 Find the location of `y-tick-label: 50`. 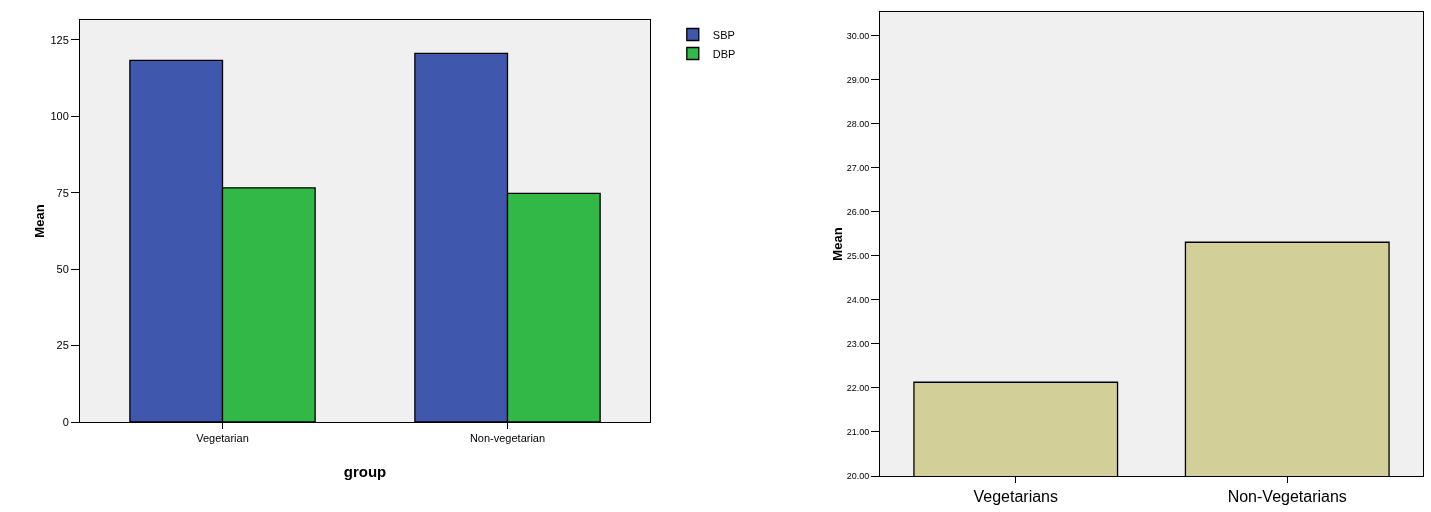

y-tick-label: 50 is located at coordinates (62, 269).